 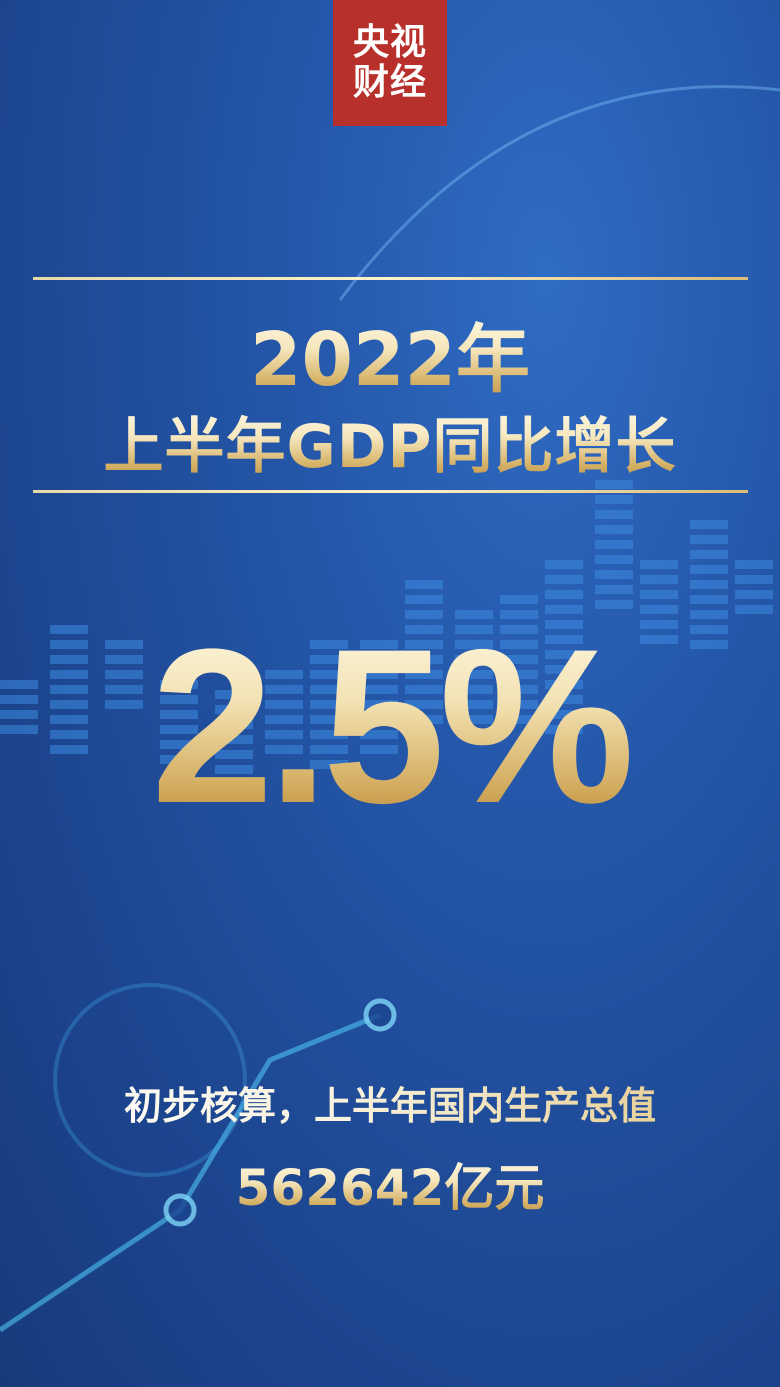 I want to click on gdp-value: 562642亿元, so click(x=390, y=1184).